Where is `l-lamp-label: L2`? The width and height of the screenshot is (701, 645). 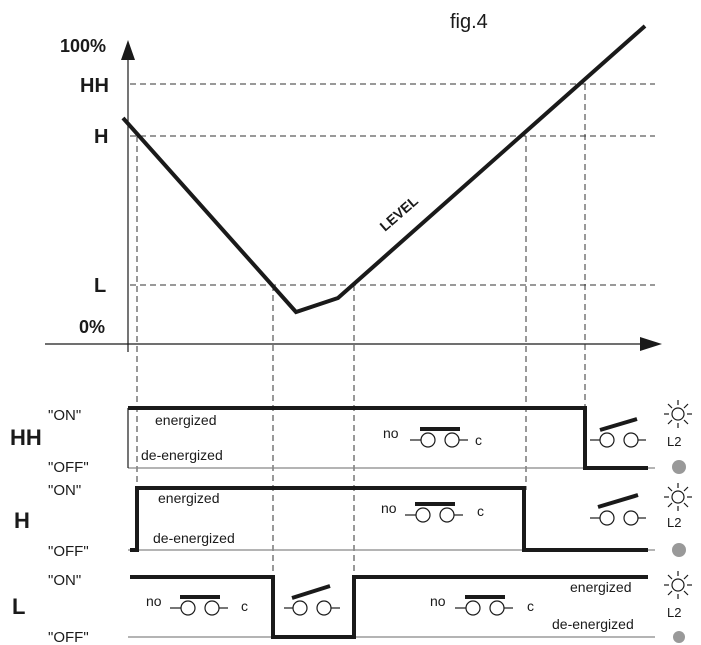
l-lamp-label: L2 is located at coordinates (674, 612).